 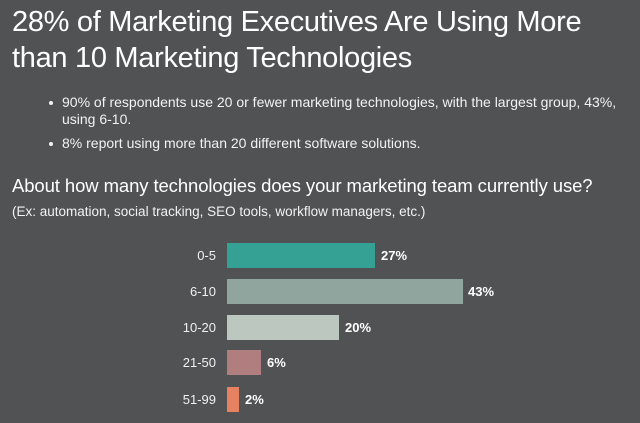 I want to click on category-label: 6-10, so click(x=202, y=291).